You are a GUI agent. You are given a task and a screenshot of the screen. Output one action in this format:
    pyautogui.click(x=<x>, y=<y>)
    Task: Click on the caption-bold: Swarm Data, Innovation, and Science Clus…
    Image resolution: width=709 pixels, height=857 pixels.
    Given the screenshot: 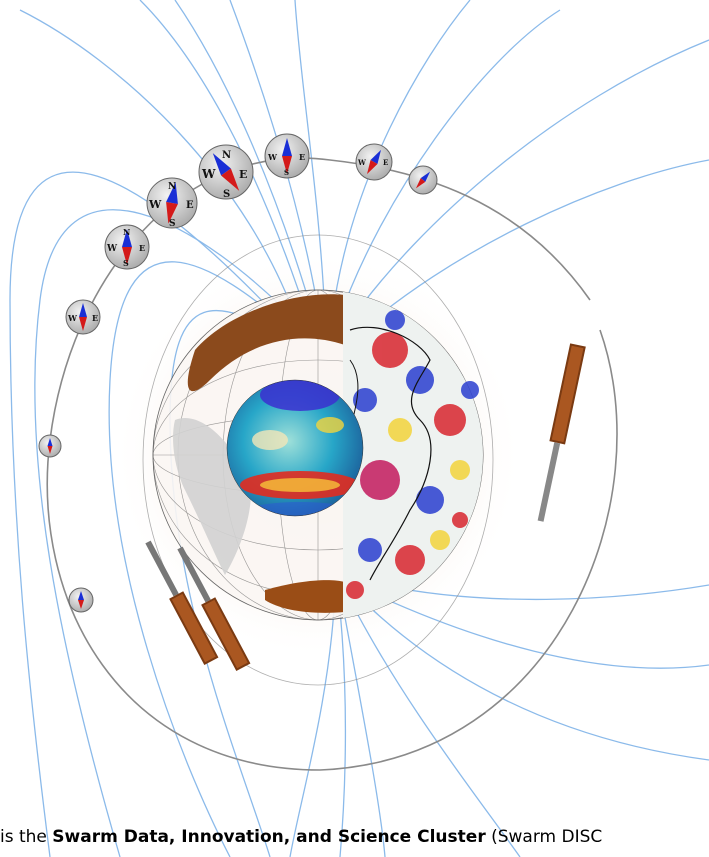 What is the action you would take?
    pyautogui.click(x=269, y=837)
    